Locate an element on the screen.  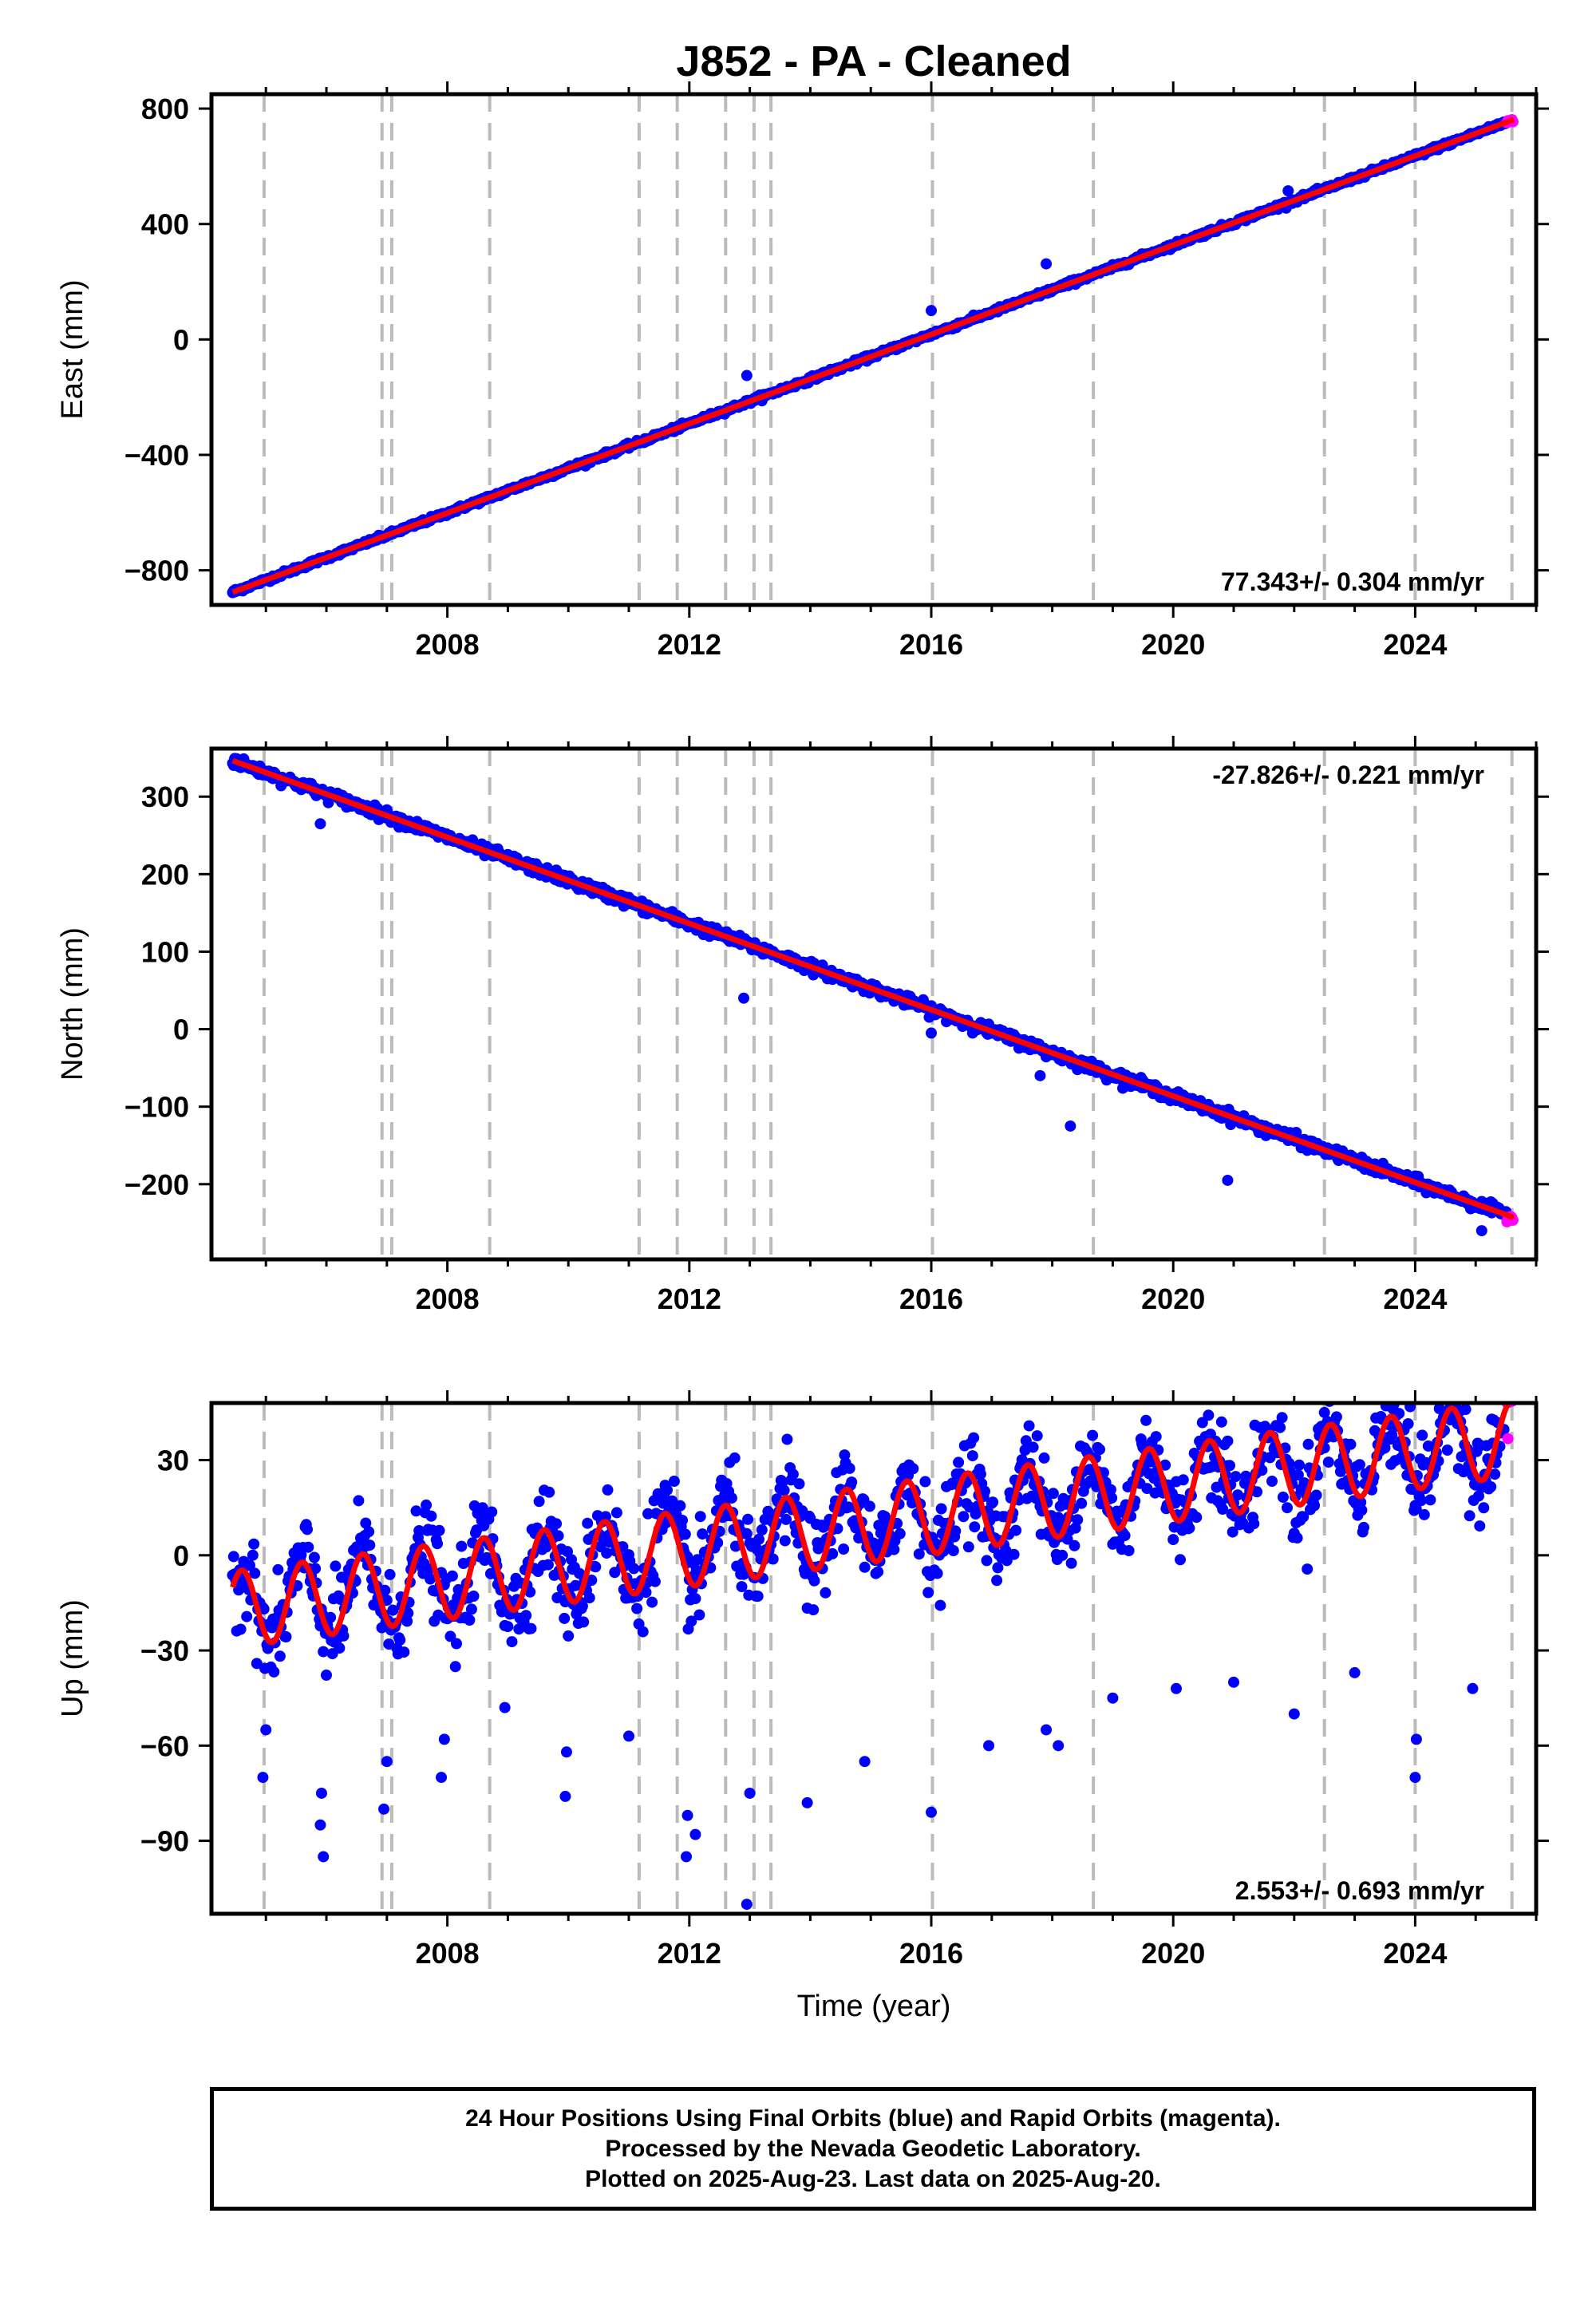
x-axis-label: Time (year) is located at coordinates (874, 2006).